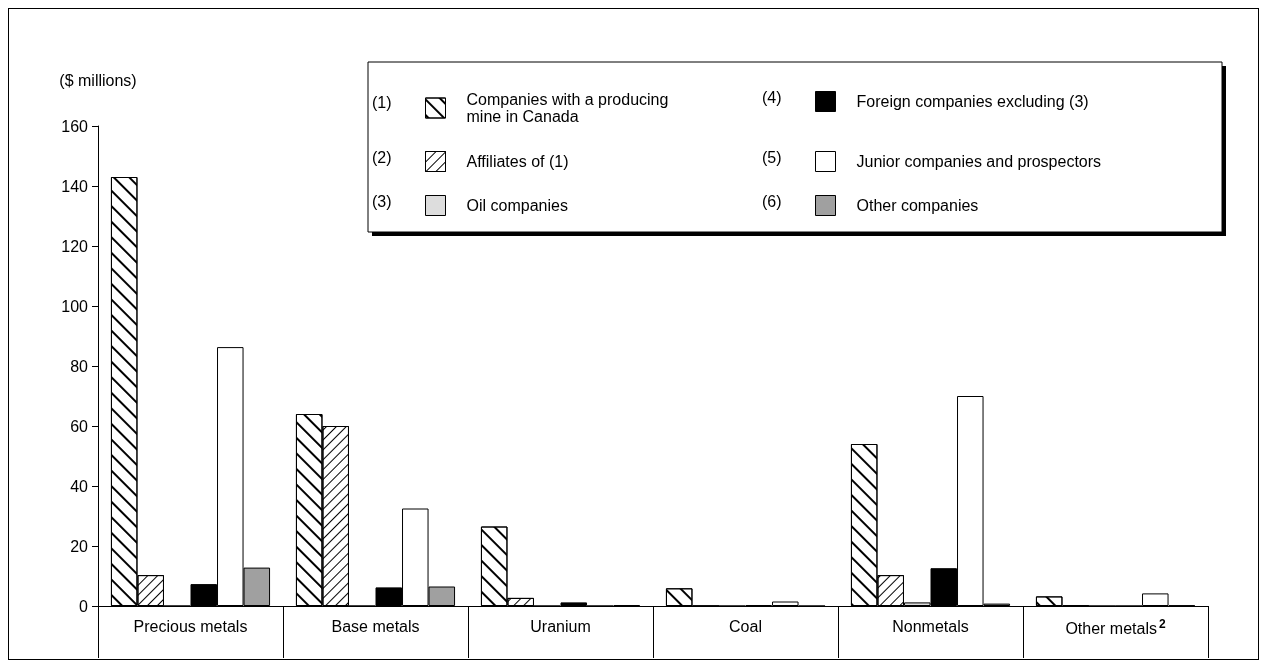 This screenshot has height=670, width=1269. Describe the element at coordinates (917, 205) in the screenshot. I see `legend-label: Other companies` at that location.